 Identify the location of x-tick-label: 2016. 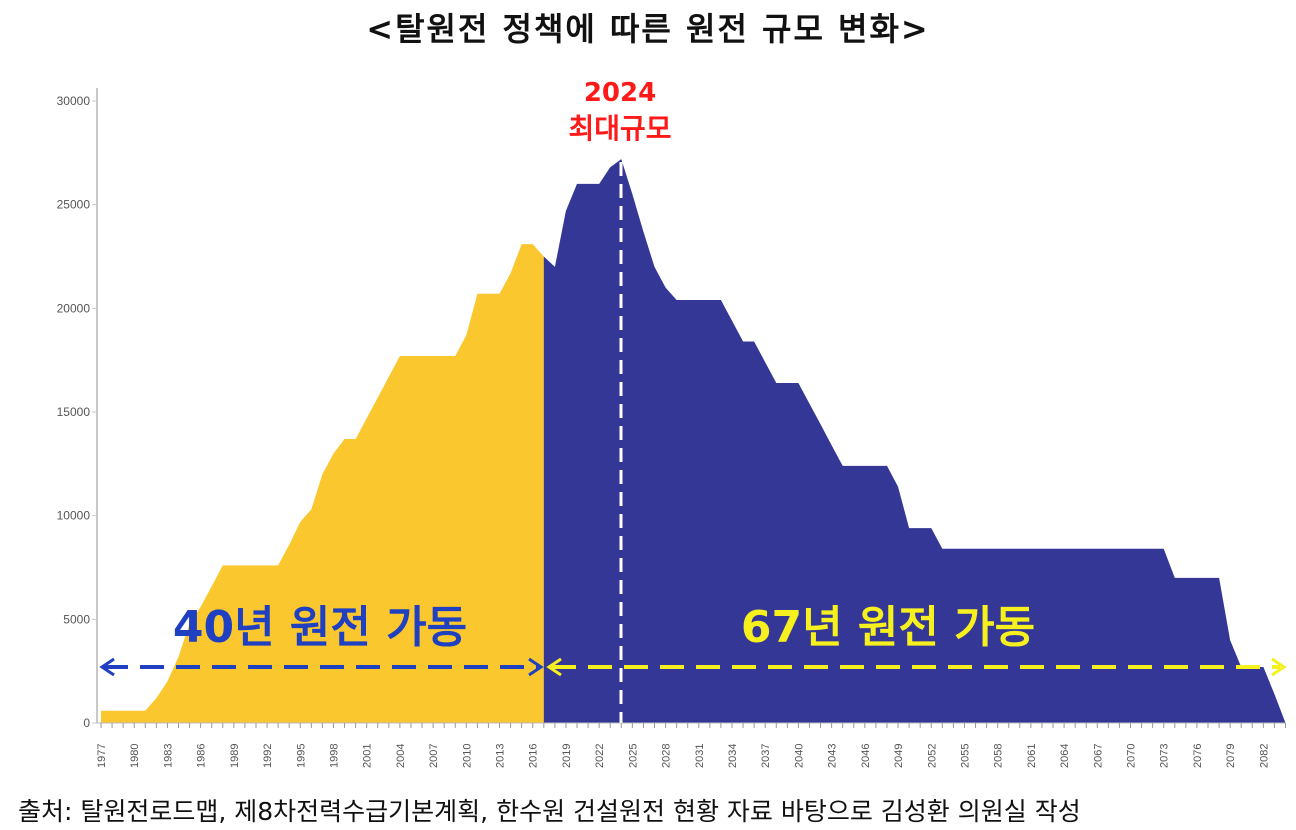
(534, 756).